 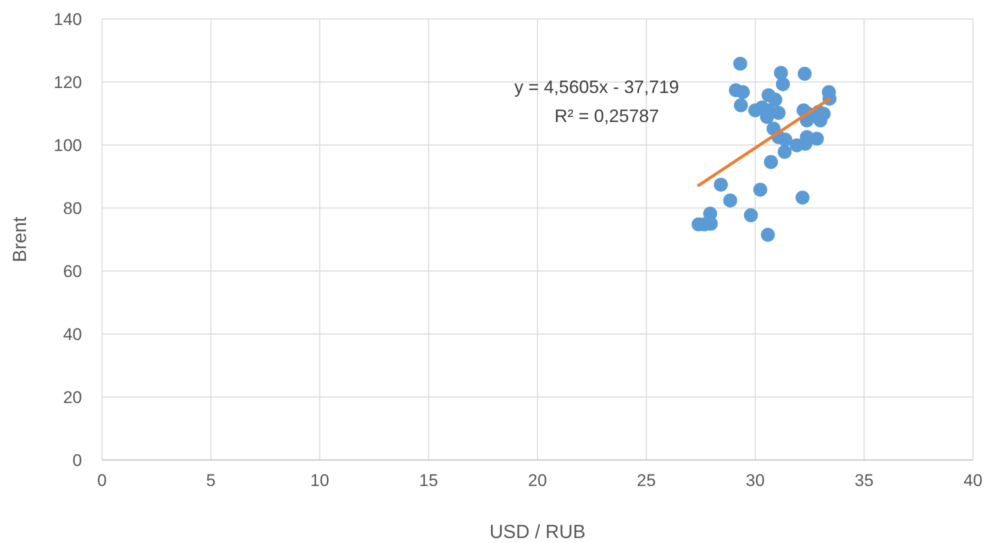 I want to click on x-axis-title: USD / RUB, so click(x=537, y=532).